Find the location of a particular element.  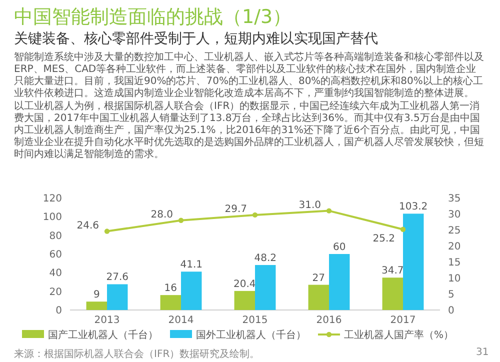

y-tick-label: 60 is located at coordinates (55, 255).